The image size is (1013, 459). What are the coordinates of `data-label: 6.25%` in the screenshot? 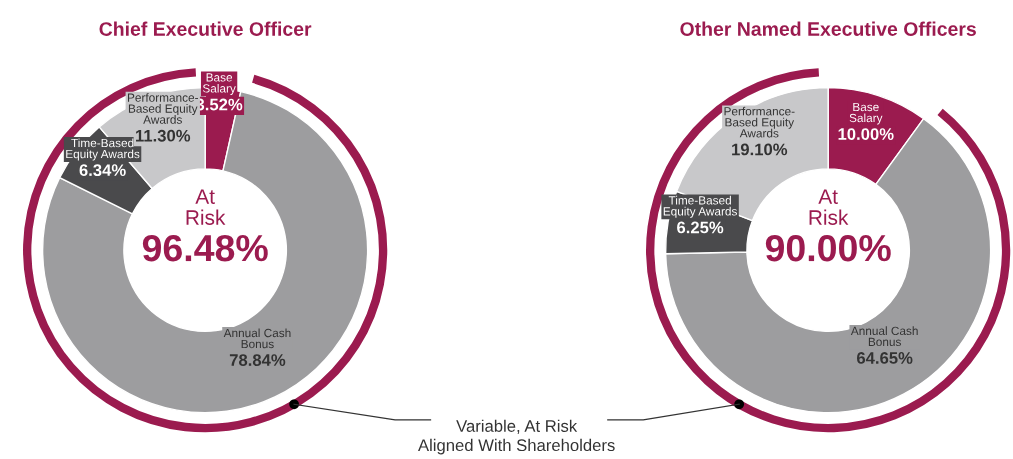 It's located at (700, 227).